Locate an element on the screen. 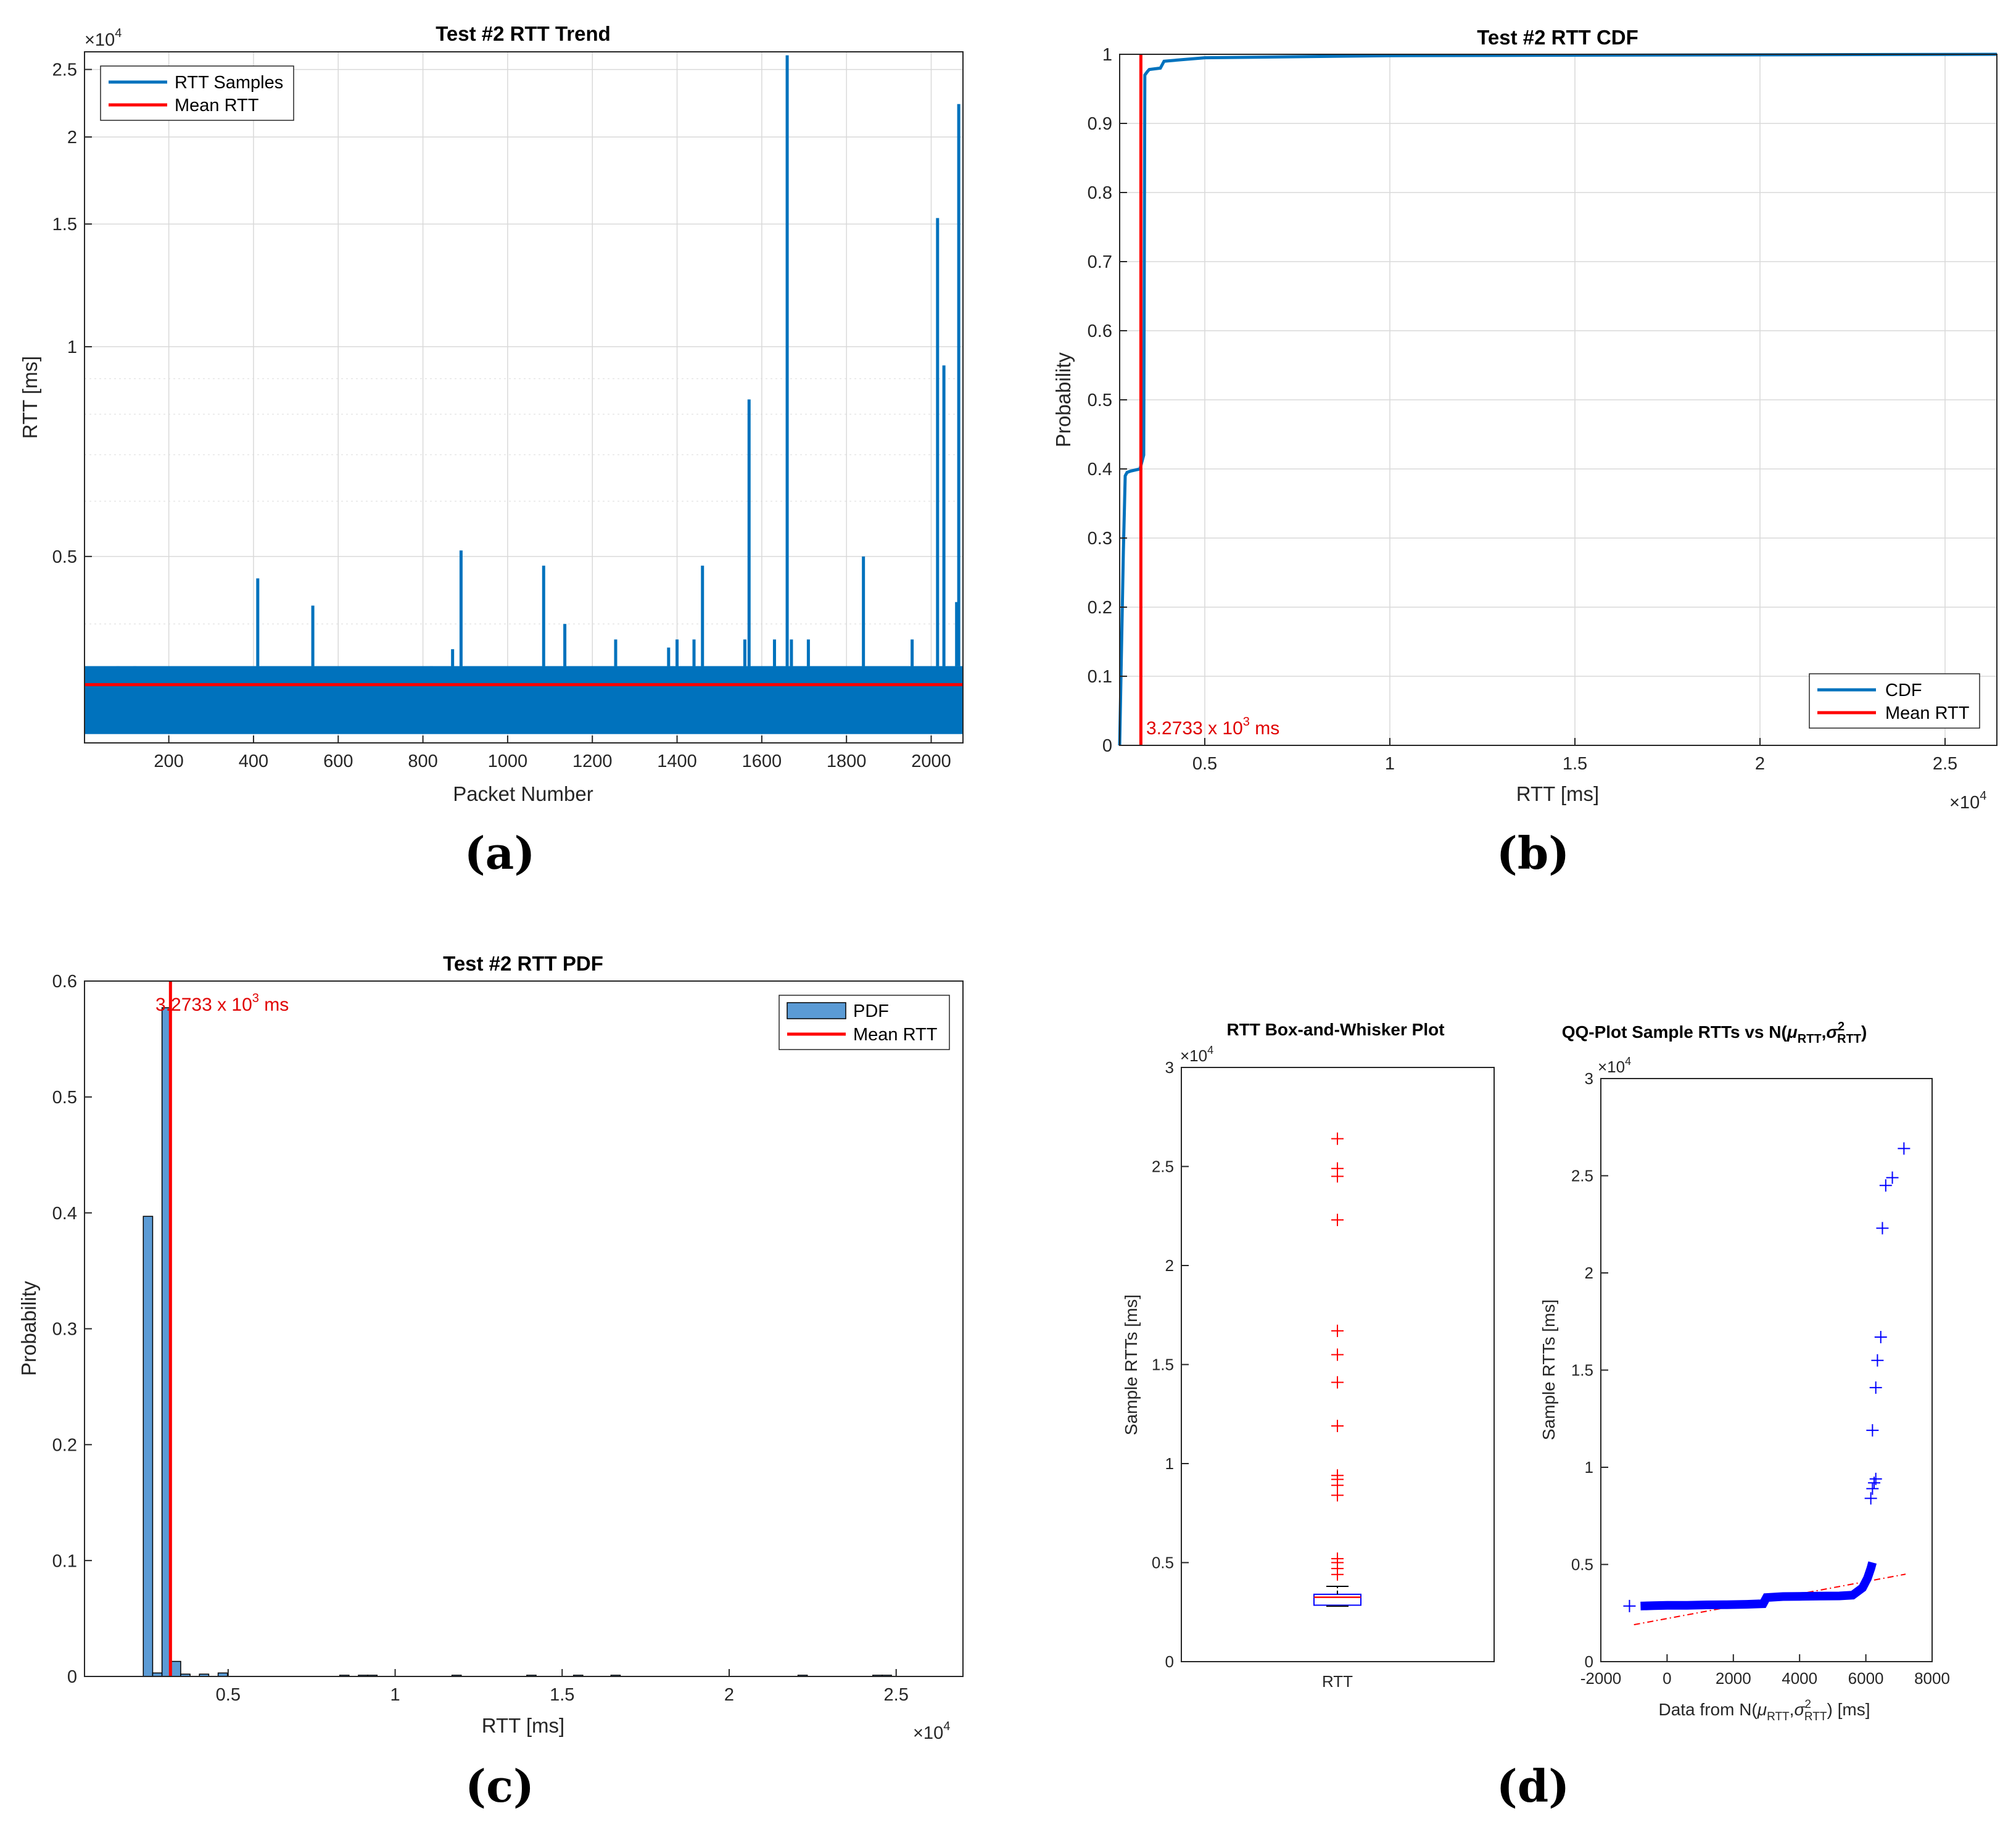 This screenshot has width=2016, height=1827. y-tick-label: 3 is located at coordinates (1169, 1067).